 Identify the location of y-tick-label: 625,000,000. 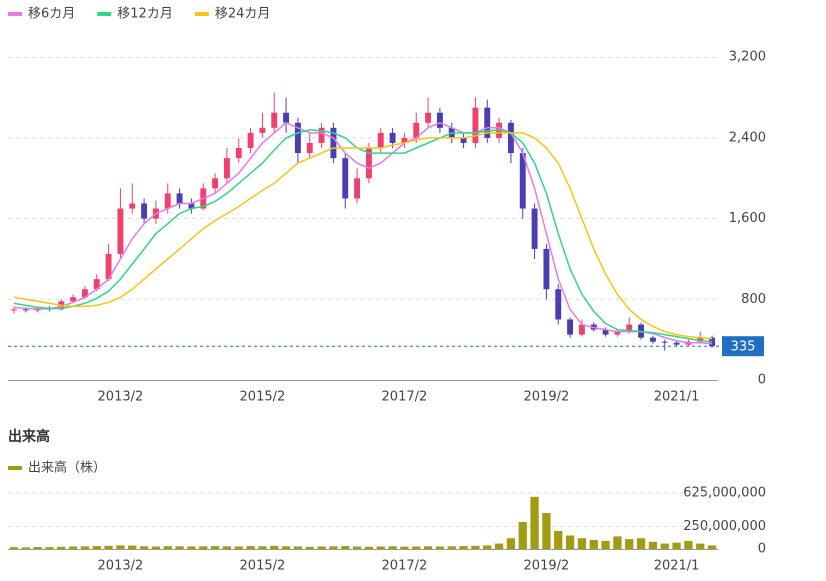
(724, 492).